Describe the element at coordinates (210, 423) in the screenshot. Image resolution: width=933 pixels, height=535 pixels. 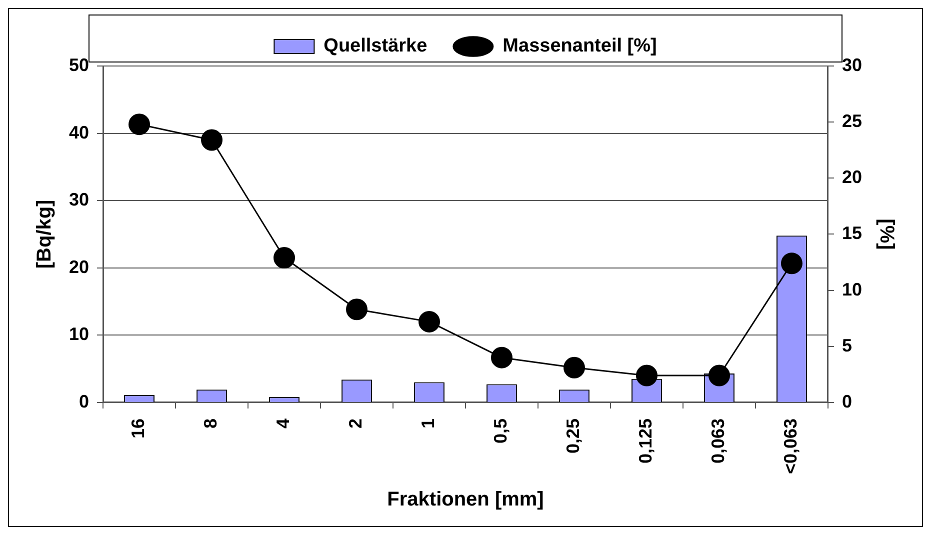
I see `x-tick-label: 8` at that location.